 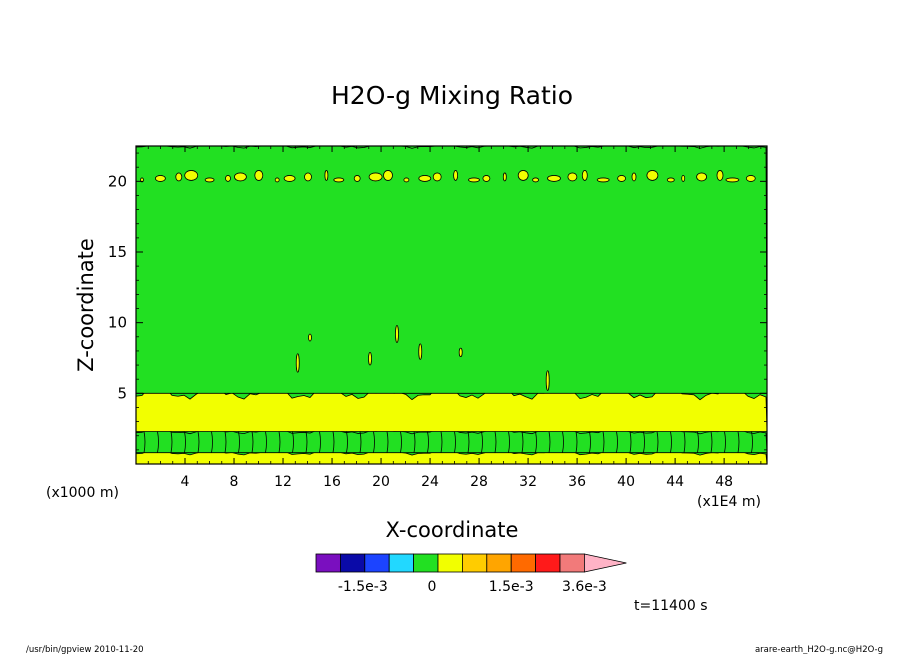 I want to click on colorbar-labels: -1.5e-3 0 1.5e-3 3.6e-3, so click(x=472, y=587).